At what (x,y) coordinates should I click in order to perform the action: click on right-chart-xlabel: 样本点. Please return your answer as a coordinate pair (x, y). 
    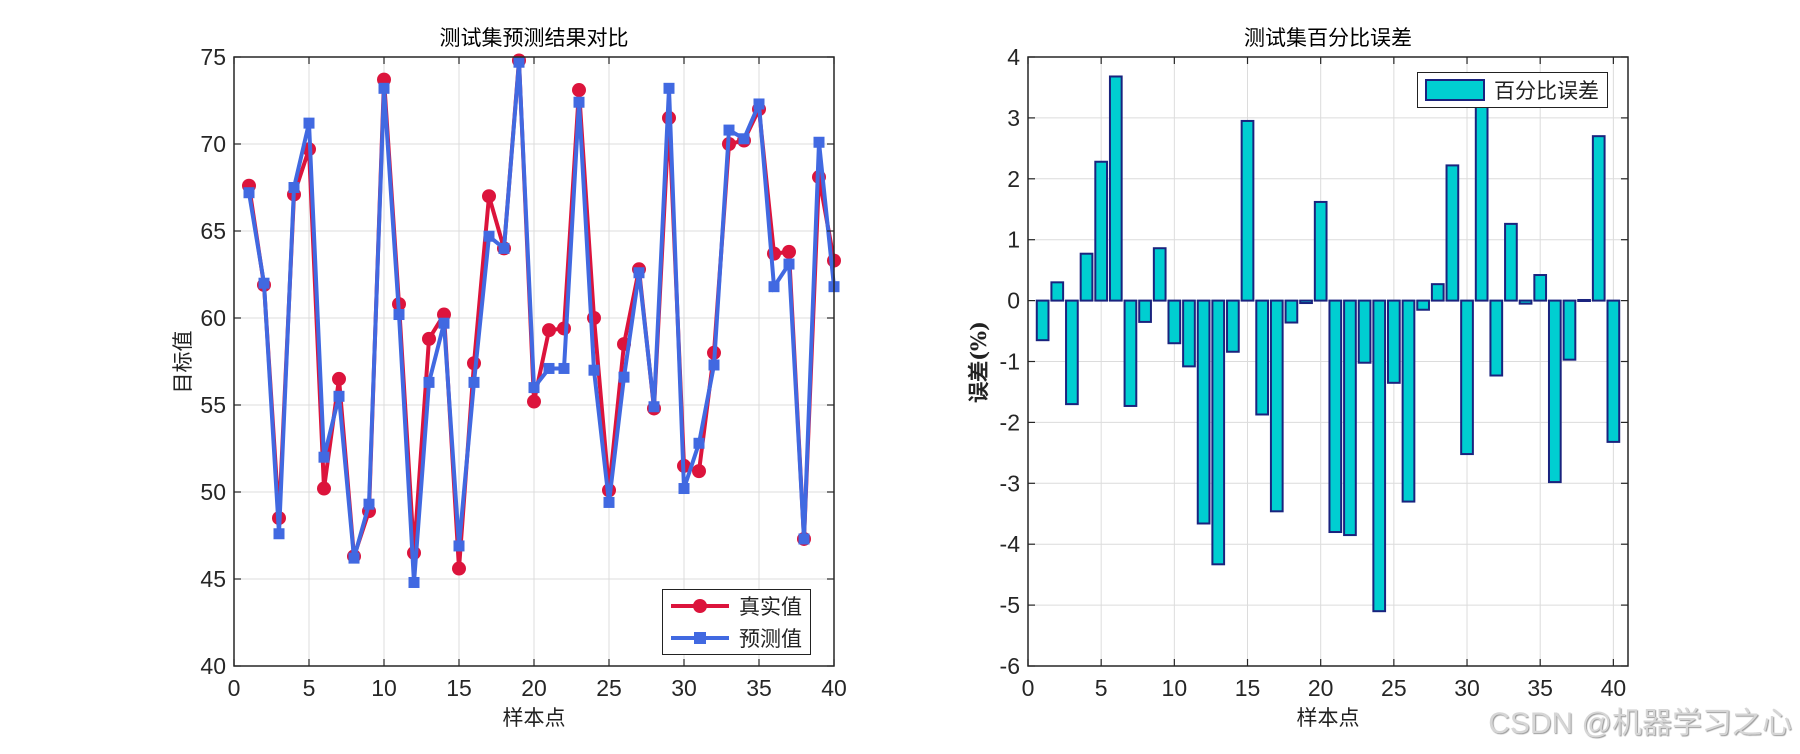
    Looking at the image, I should click on (1328, 718).